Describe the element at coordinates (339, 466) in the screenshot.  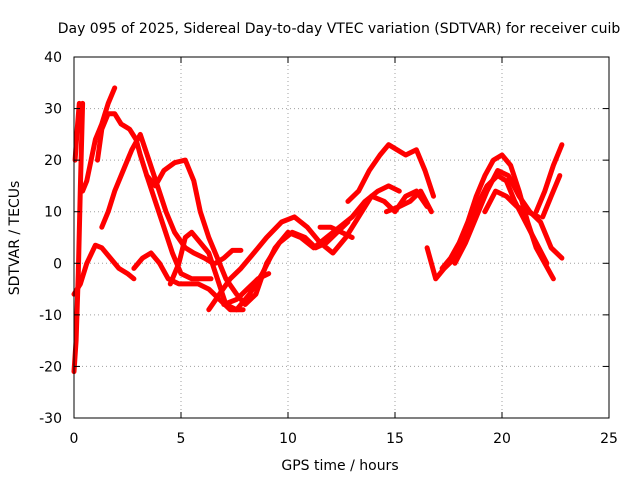
I see `x-axis-label: GPS time / hours` at that location.